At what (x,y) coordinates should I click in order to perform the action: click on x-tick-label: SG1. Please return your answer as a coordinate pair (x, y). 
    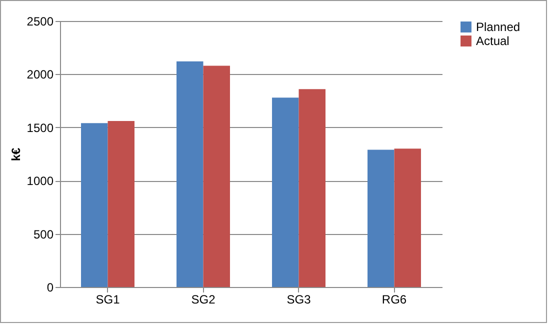
    Looking at the image, I should click on (108, 299).